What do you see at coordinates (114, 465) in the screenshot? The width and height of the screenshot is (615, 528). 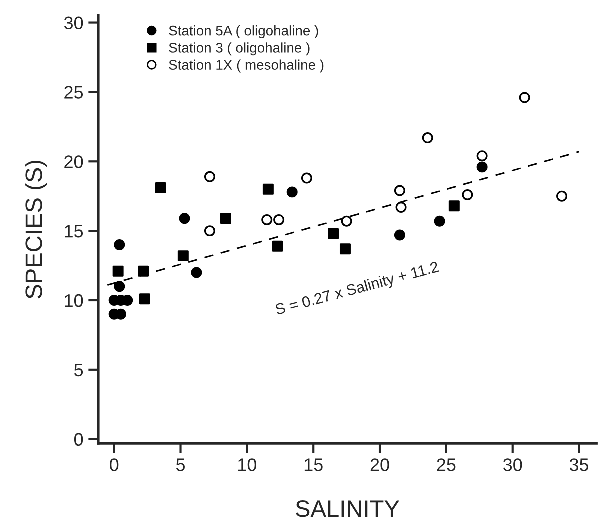 I see `x-tick-label: 0` at bounding box center [114, 465].